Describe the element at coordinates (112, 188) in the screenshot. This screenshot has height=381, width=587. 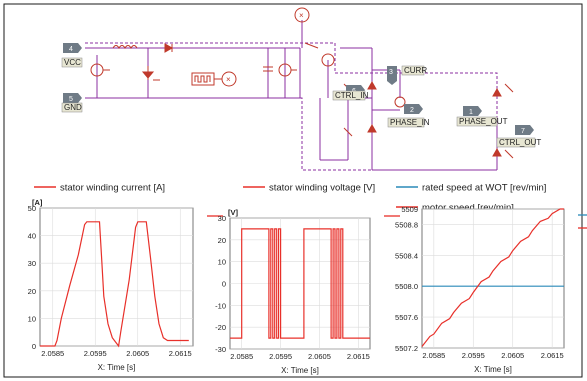
I see `legend-label: stator winding current [A]` at that location.